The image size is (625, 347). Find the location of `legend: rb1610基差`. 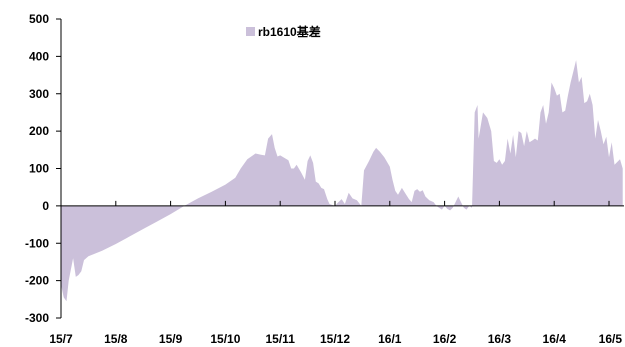

legend: rb1610基差 is located at coordinates (283, 31).